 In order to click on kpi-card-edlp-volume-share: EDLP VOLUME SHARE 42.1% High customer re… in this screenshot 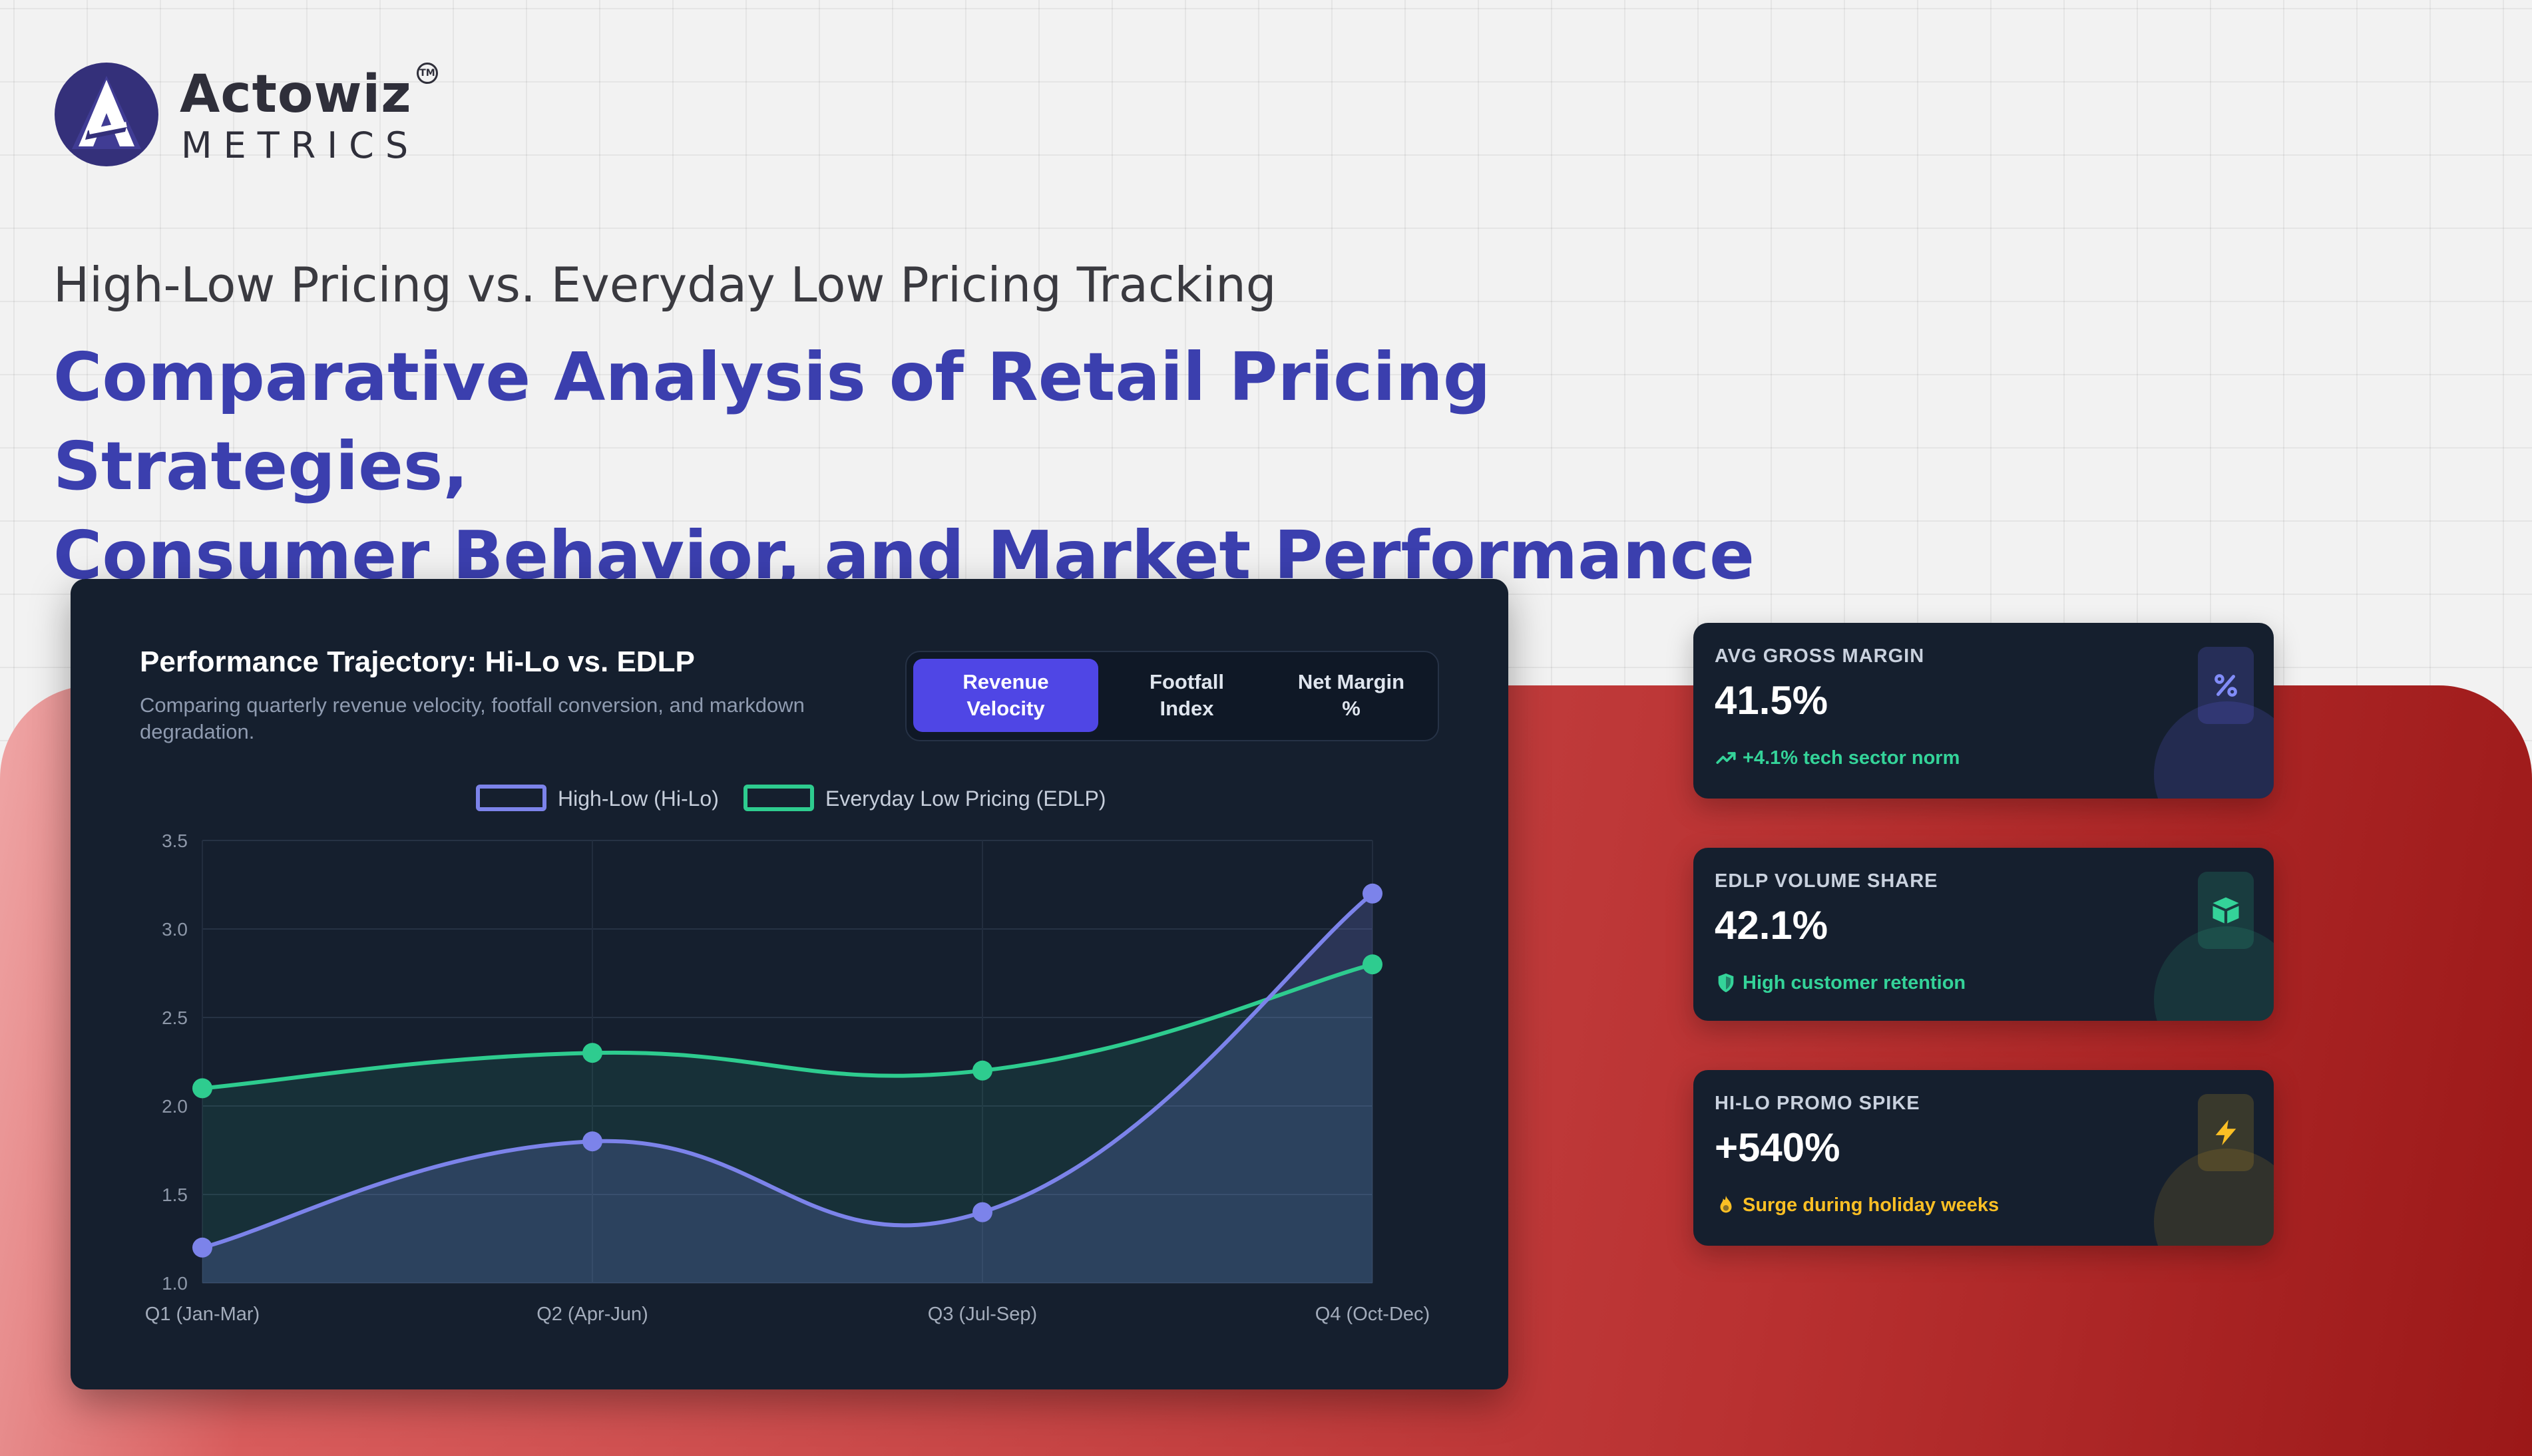, I will do `click(1983, 934)`.